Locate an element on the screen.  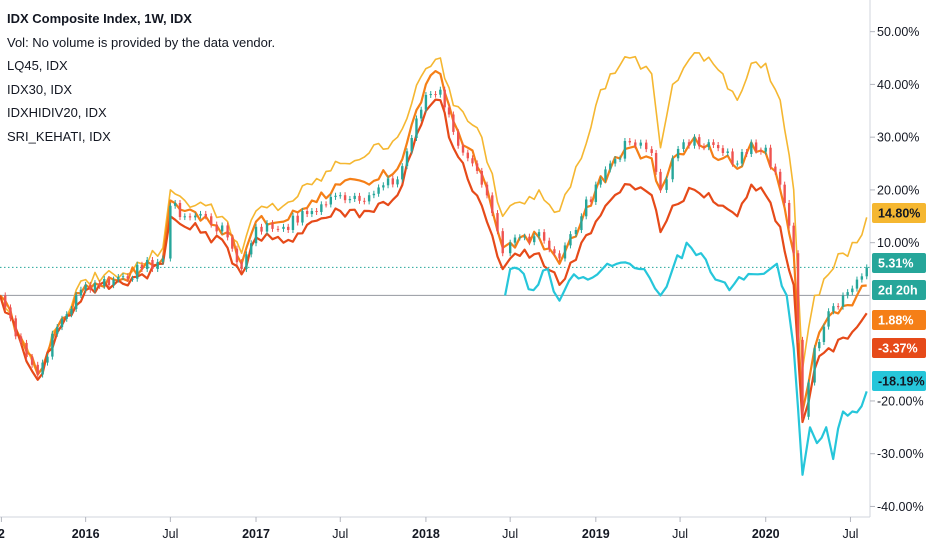
price-badge: 5.31% is located at coordinates (899, 263).